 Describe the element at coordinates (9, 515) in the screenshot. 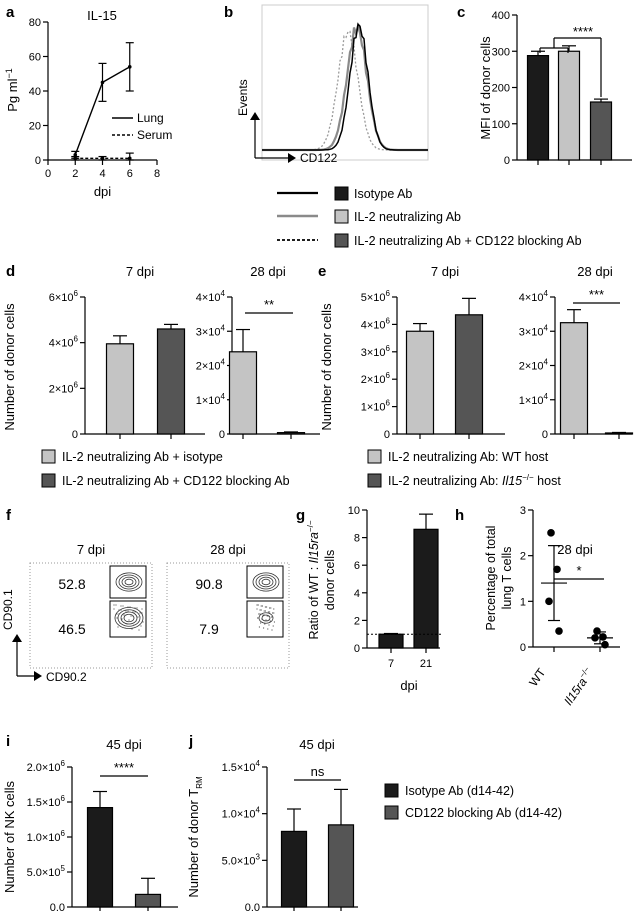

I see `panel-letter-f: f` at that location.